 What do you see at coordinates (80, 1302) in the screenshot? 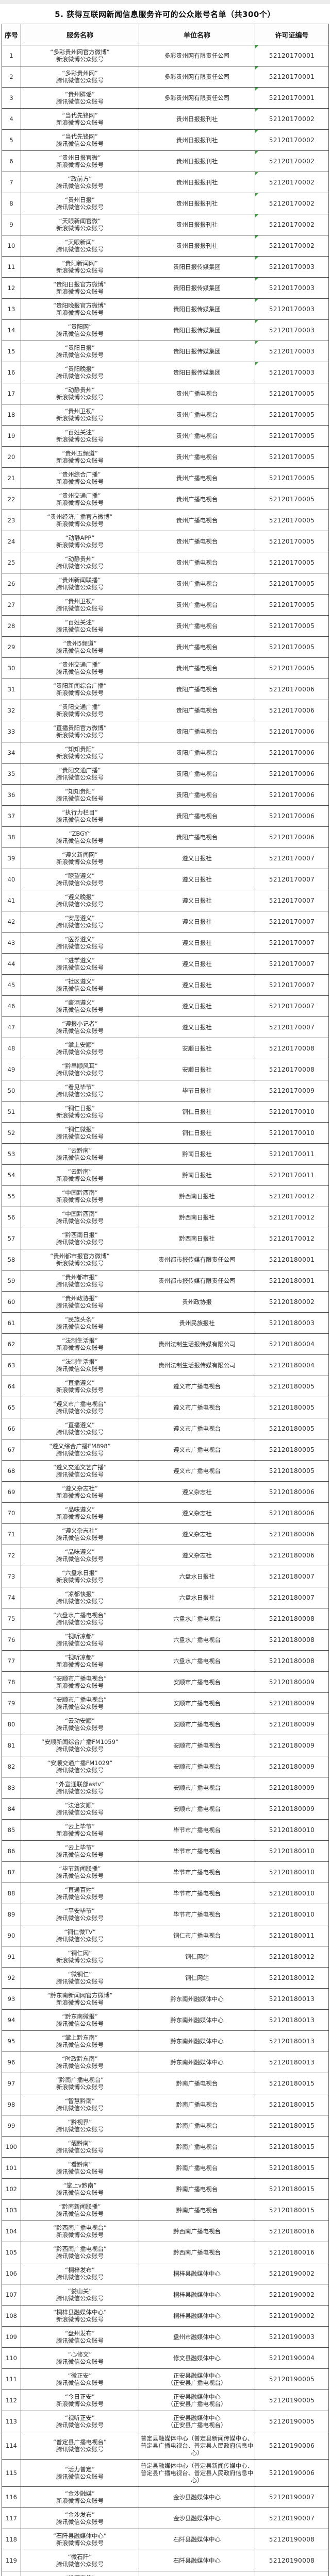
I see `service-name-cell: “贵州政协报” 腾讯微信公众账号` at bounding box center [80, 1302].